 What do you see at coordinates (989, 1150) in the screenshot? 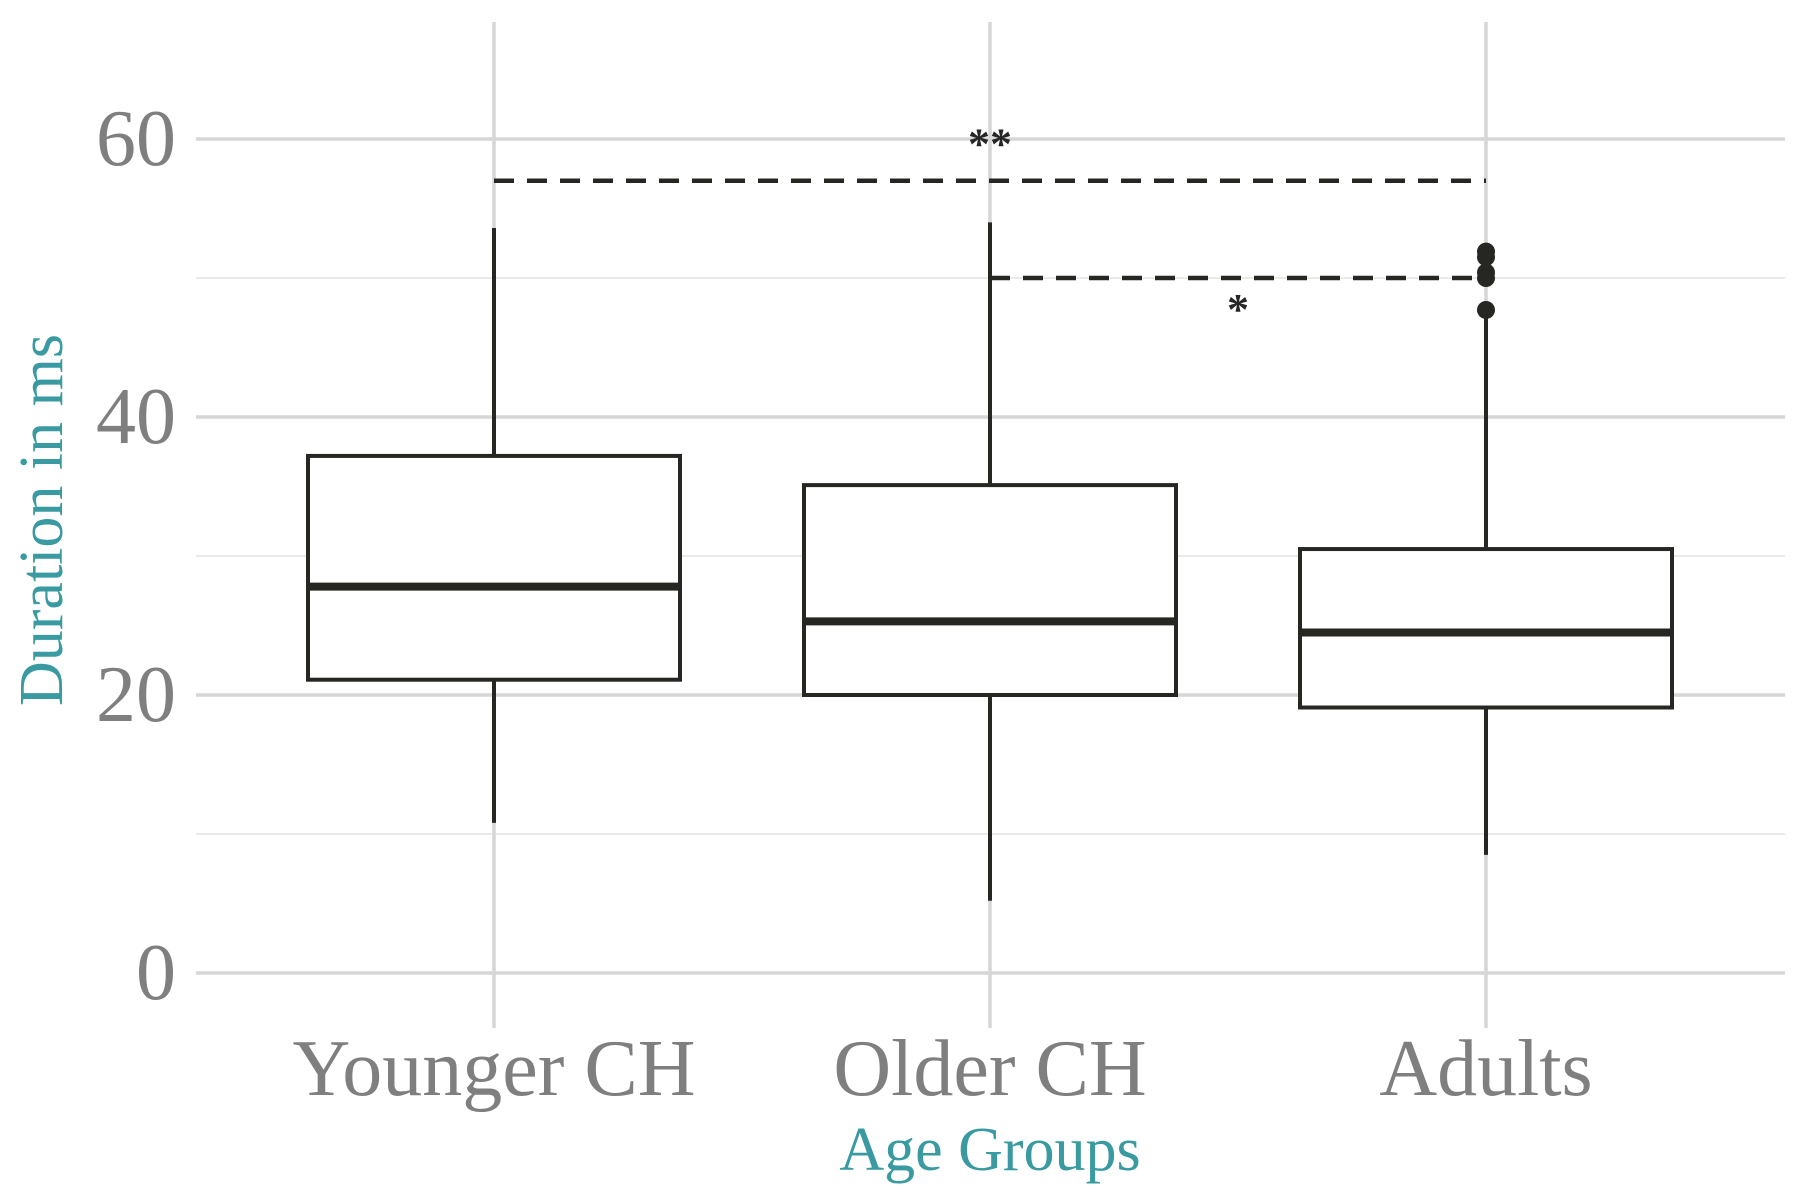
I see `x-axis-title: Age Groups` at bounding box center [989, 1150].